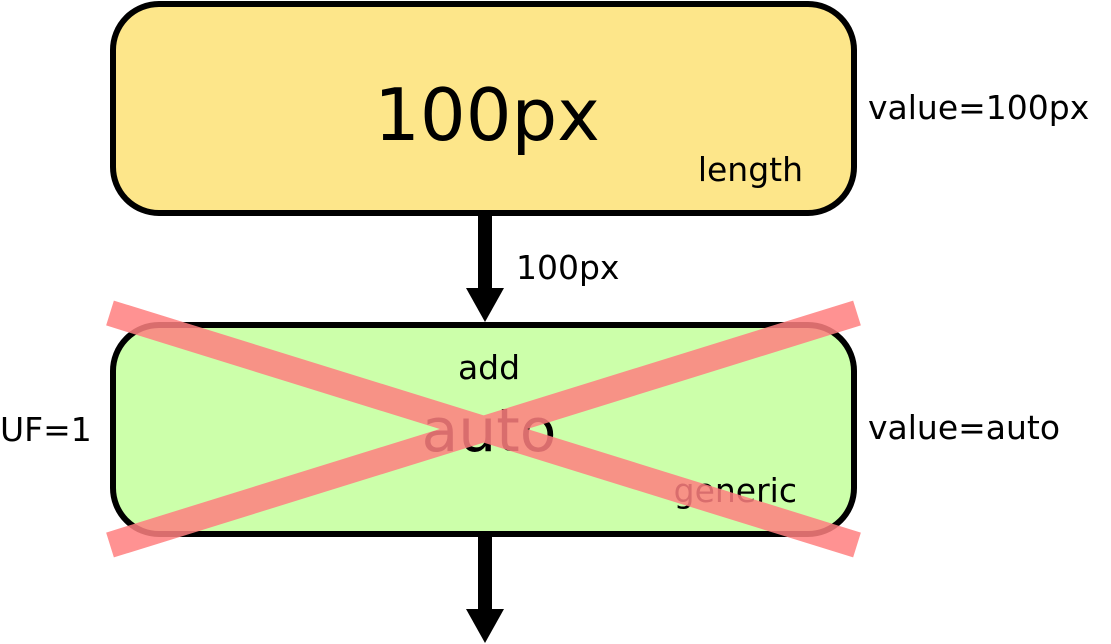  Describe the element at coordinates (487, 115) in the screenshot. I see `top-box-value: 100px` at that location.